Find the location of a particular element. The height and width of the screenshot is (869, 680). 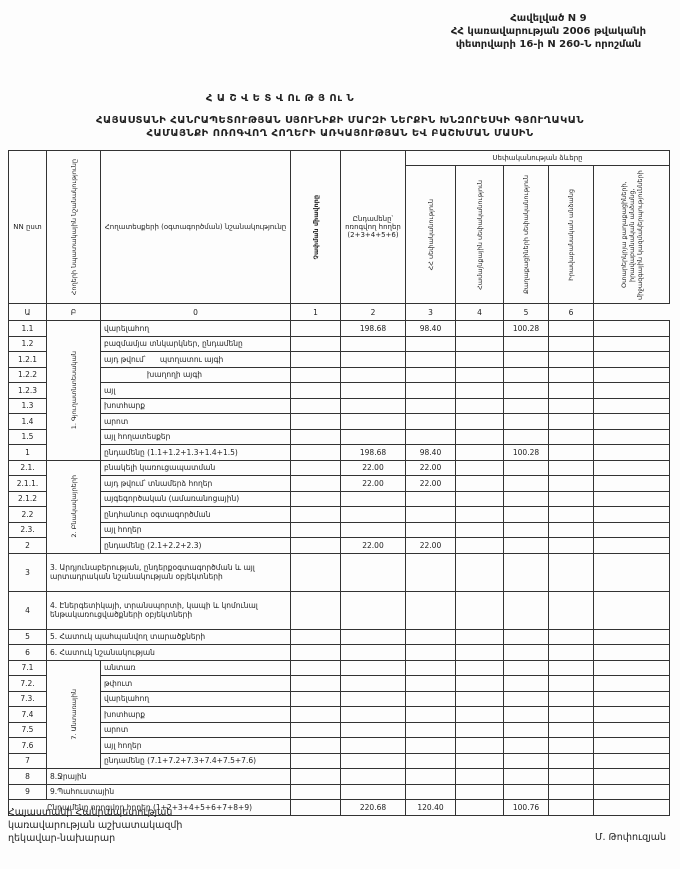

value-cell: 100.28 is located at coordinates (526, 328).